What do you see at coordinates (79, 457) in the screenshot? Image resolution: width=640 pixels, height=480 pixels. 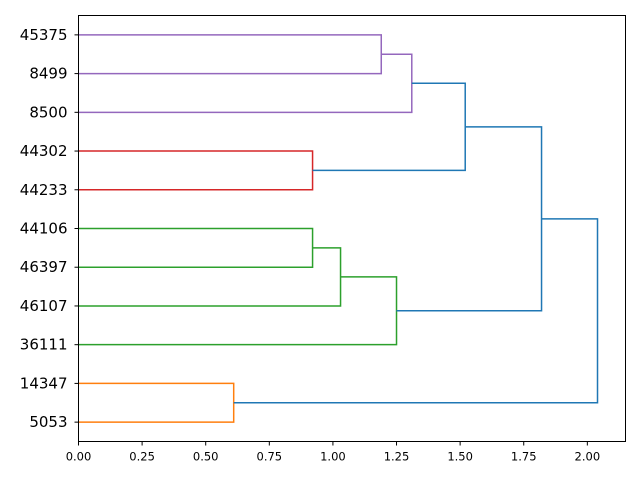 I see `x-tick-label: 0.00` at bounding box center [79, 457].